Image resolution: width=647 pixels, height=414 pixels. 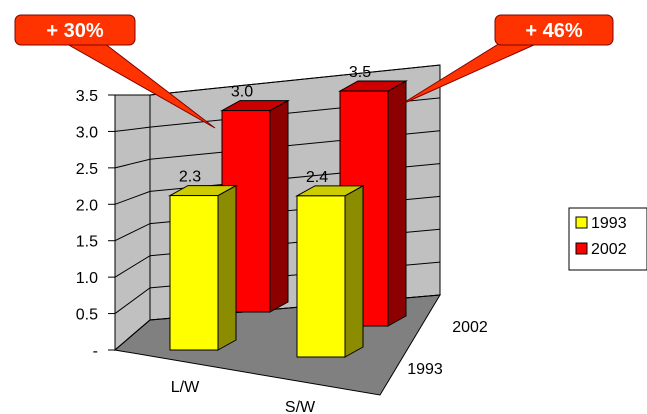 I want to click on y-tick-label: 3.5, so click(x=87, y=96).